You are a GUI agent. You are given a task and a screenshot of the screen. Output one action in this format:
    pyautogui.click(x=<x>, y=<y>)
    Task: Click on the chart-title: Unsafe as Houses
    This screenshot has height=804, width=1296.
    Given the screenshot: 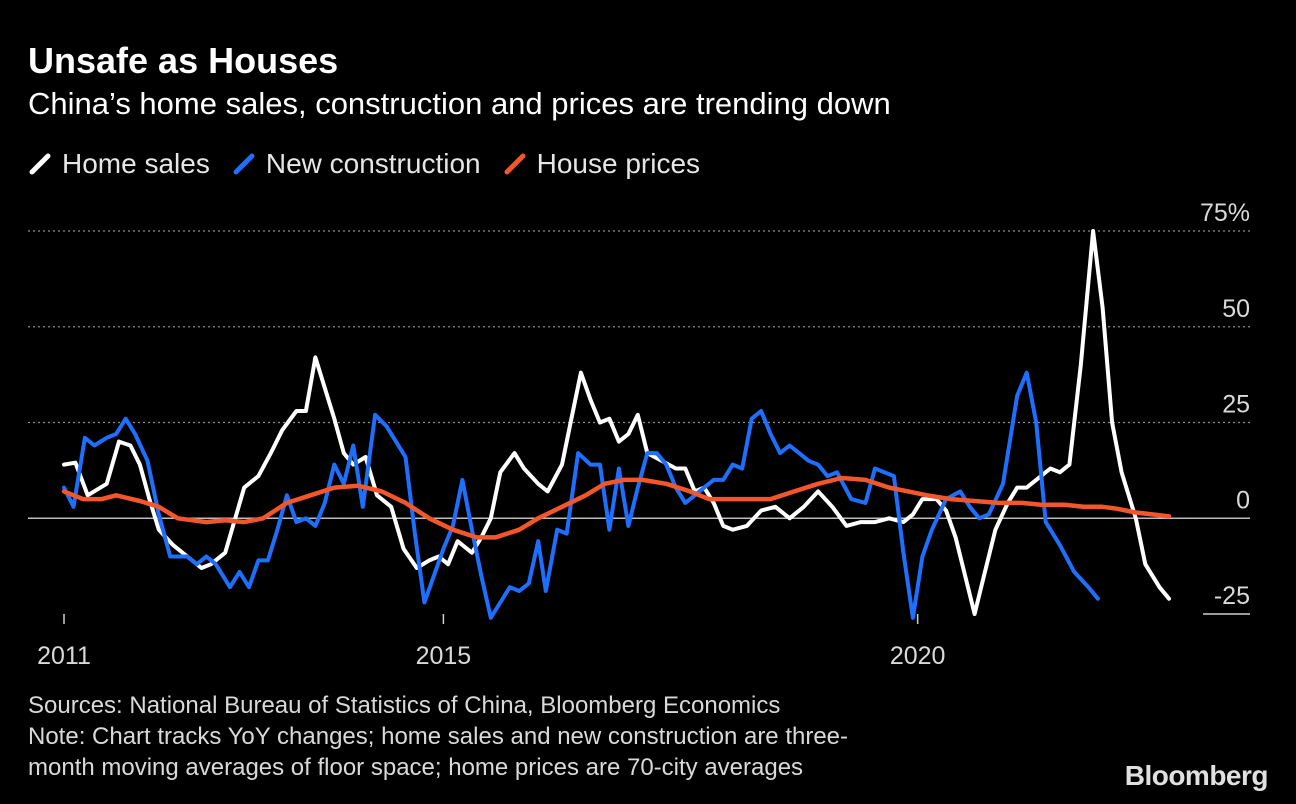 What is the action you would take?
    pyautogui.click(x=183, y=60)
    